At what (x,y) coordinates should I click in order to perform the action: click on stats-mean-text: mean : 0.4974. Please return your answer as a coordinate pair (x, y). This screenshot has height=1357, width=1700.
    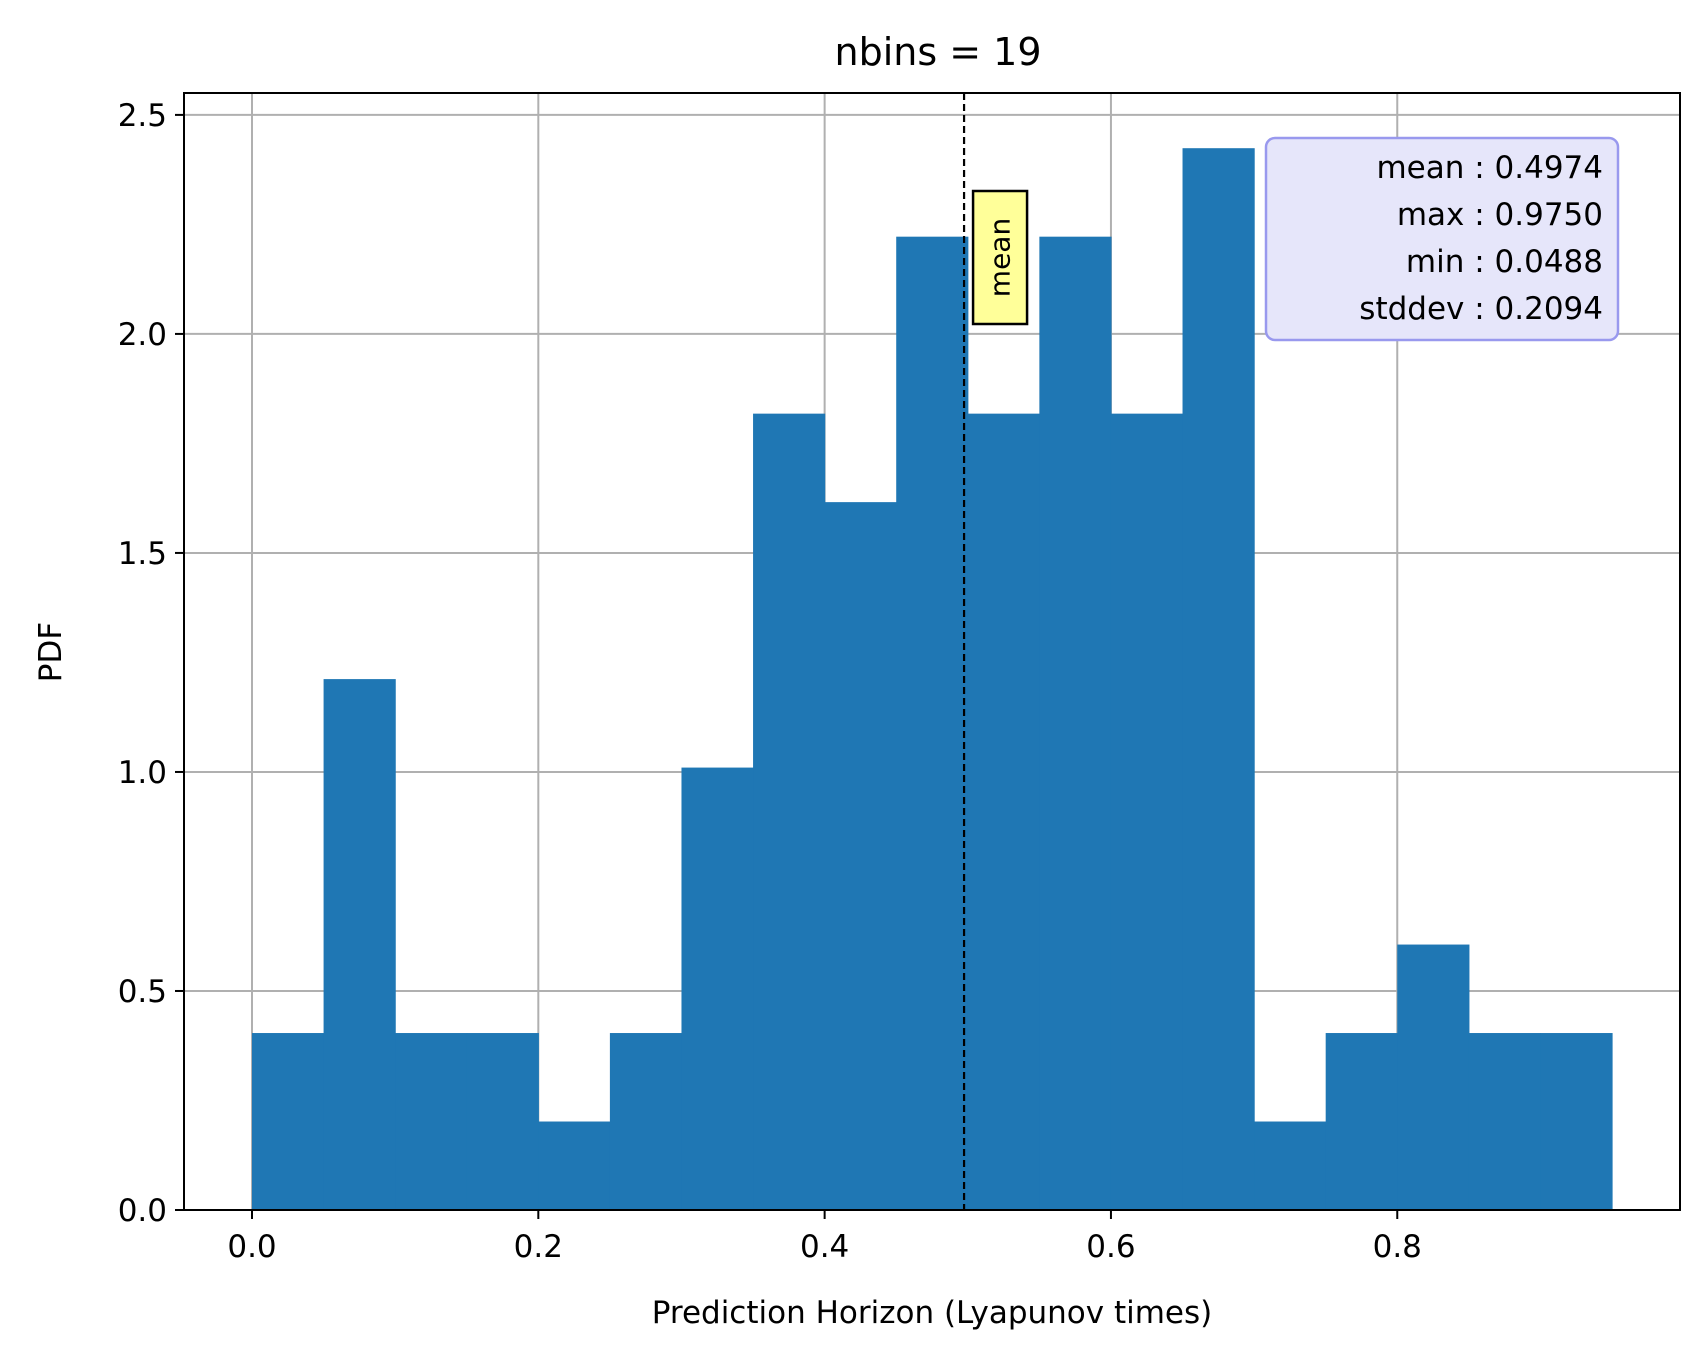
    Looking at the image, I should click on (1489, 168).